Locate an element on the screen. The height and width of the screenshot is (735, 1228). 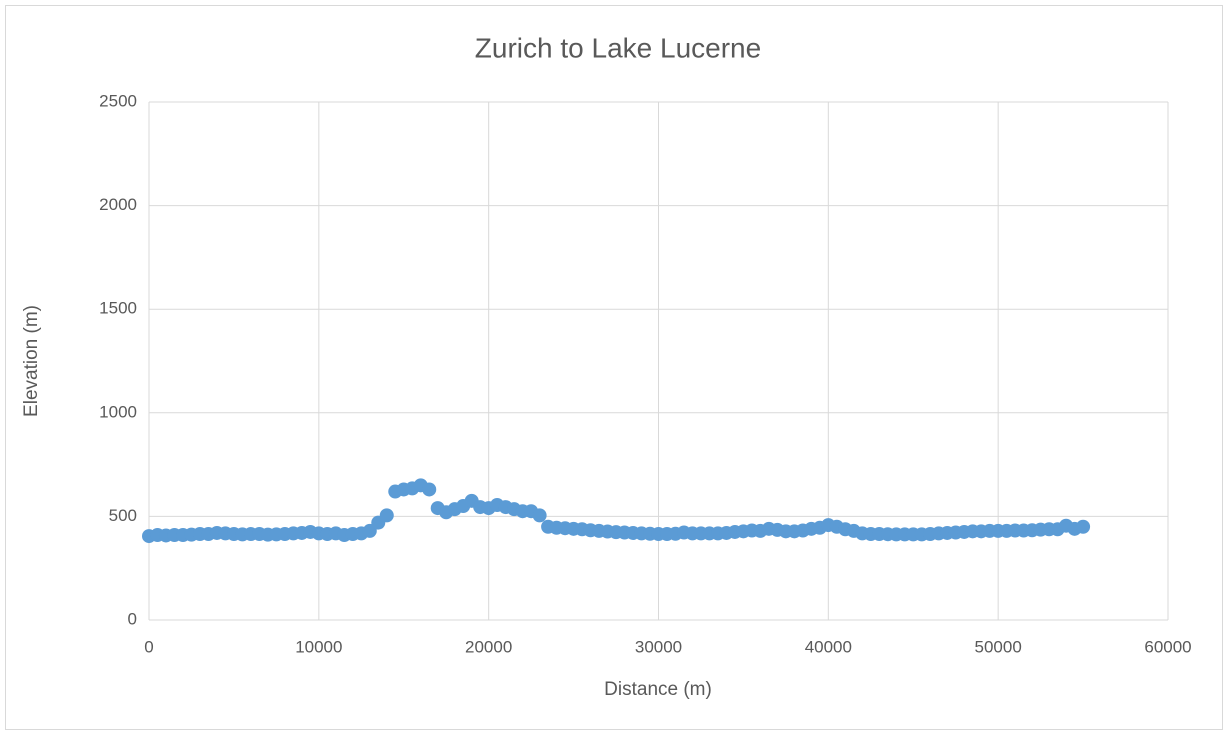
x-tick-label: 40000 is located at coordinates (828, 646).